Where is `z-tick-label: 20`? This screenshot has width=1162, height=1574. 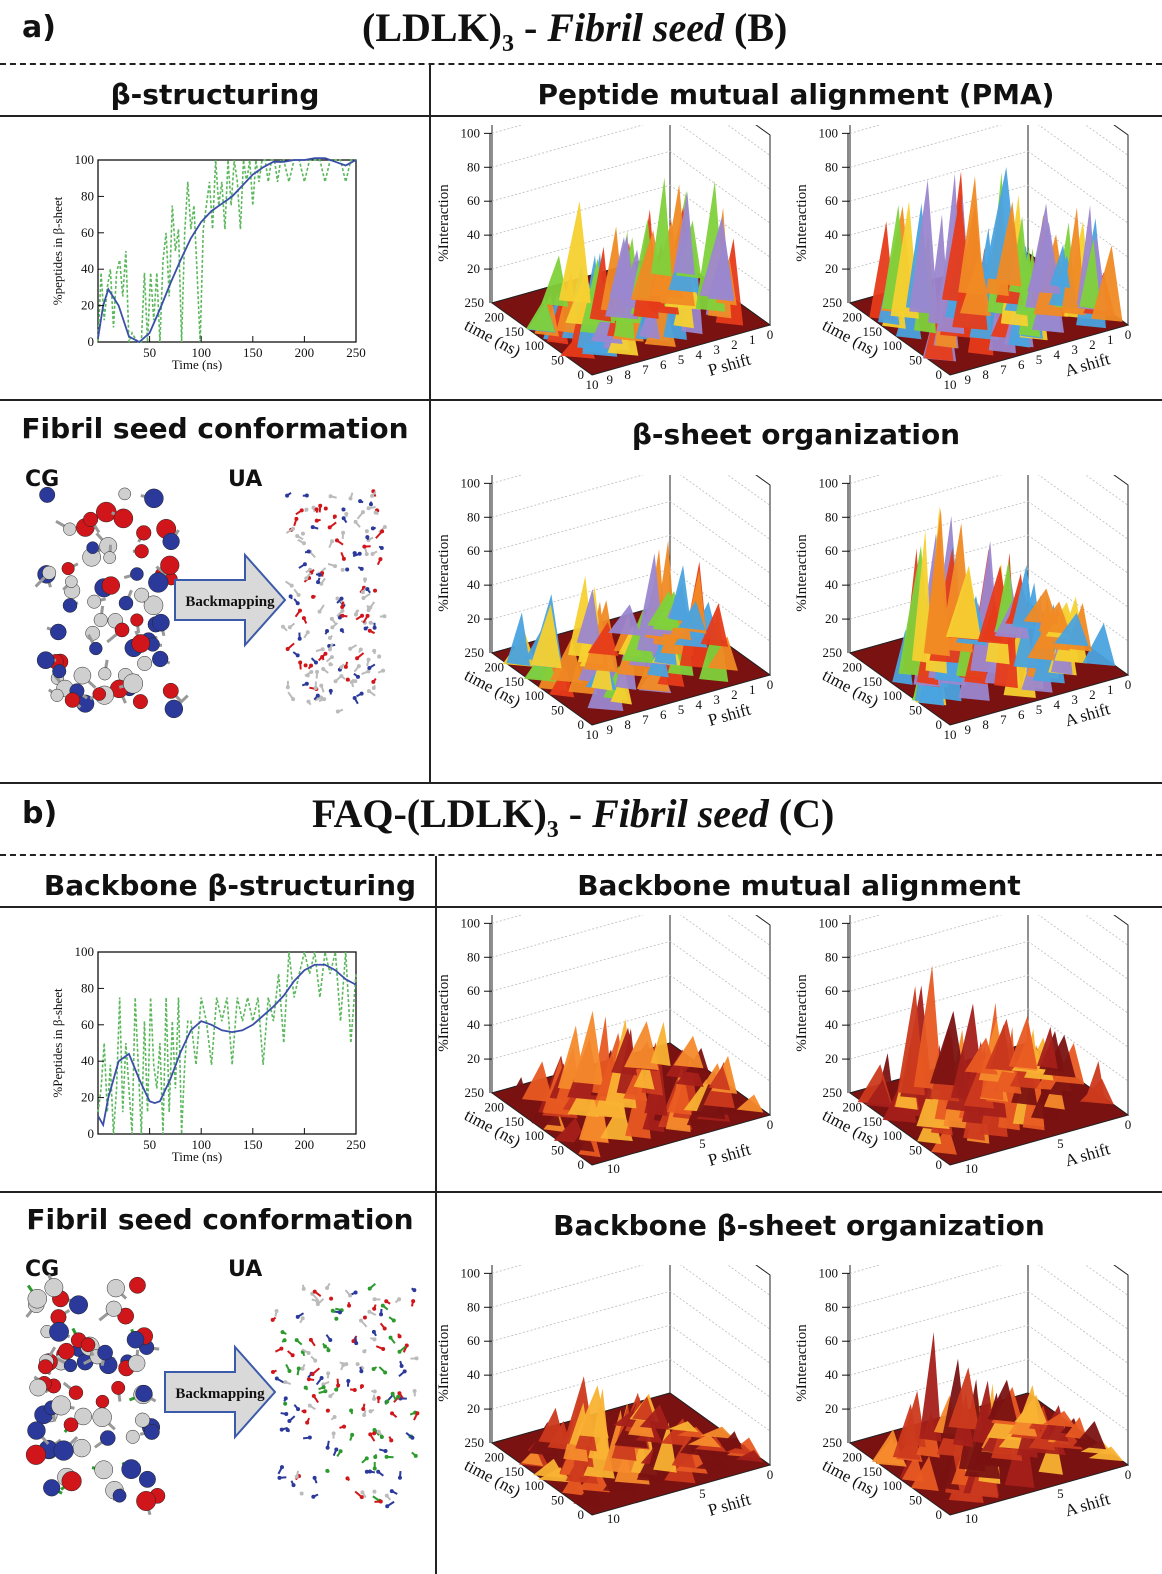 z-tick-label: 20 is located at coordinates (473, 618).